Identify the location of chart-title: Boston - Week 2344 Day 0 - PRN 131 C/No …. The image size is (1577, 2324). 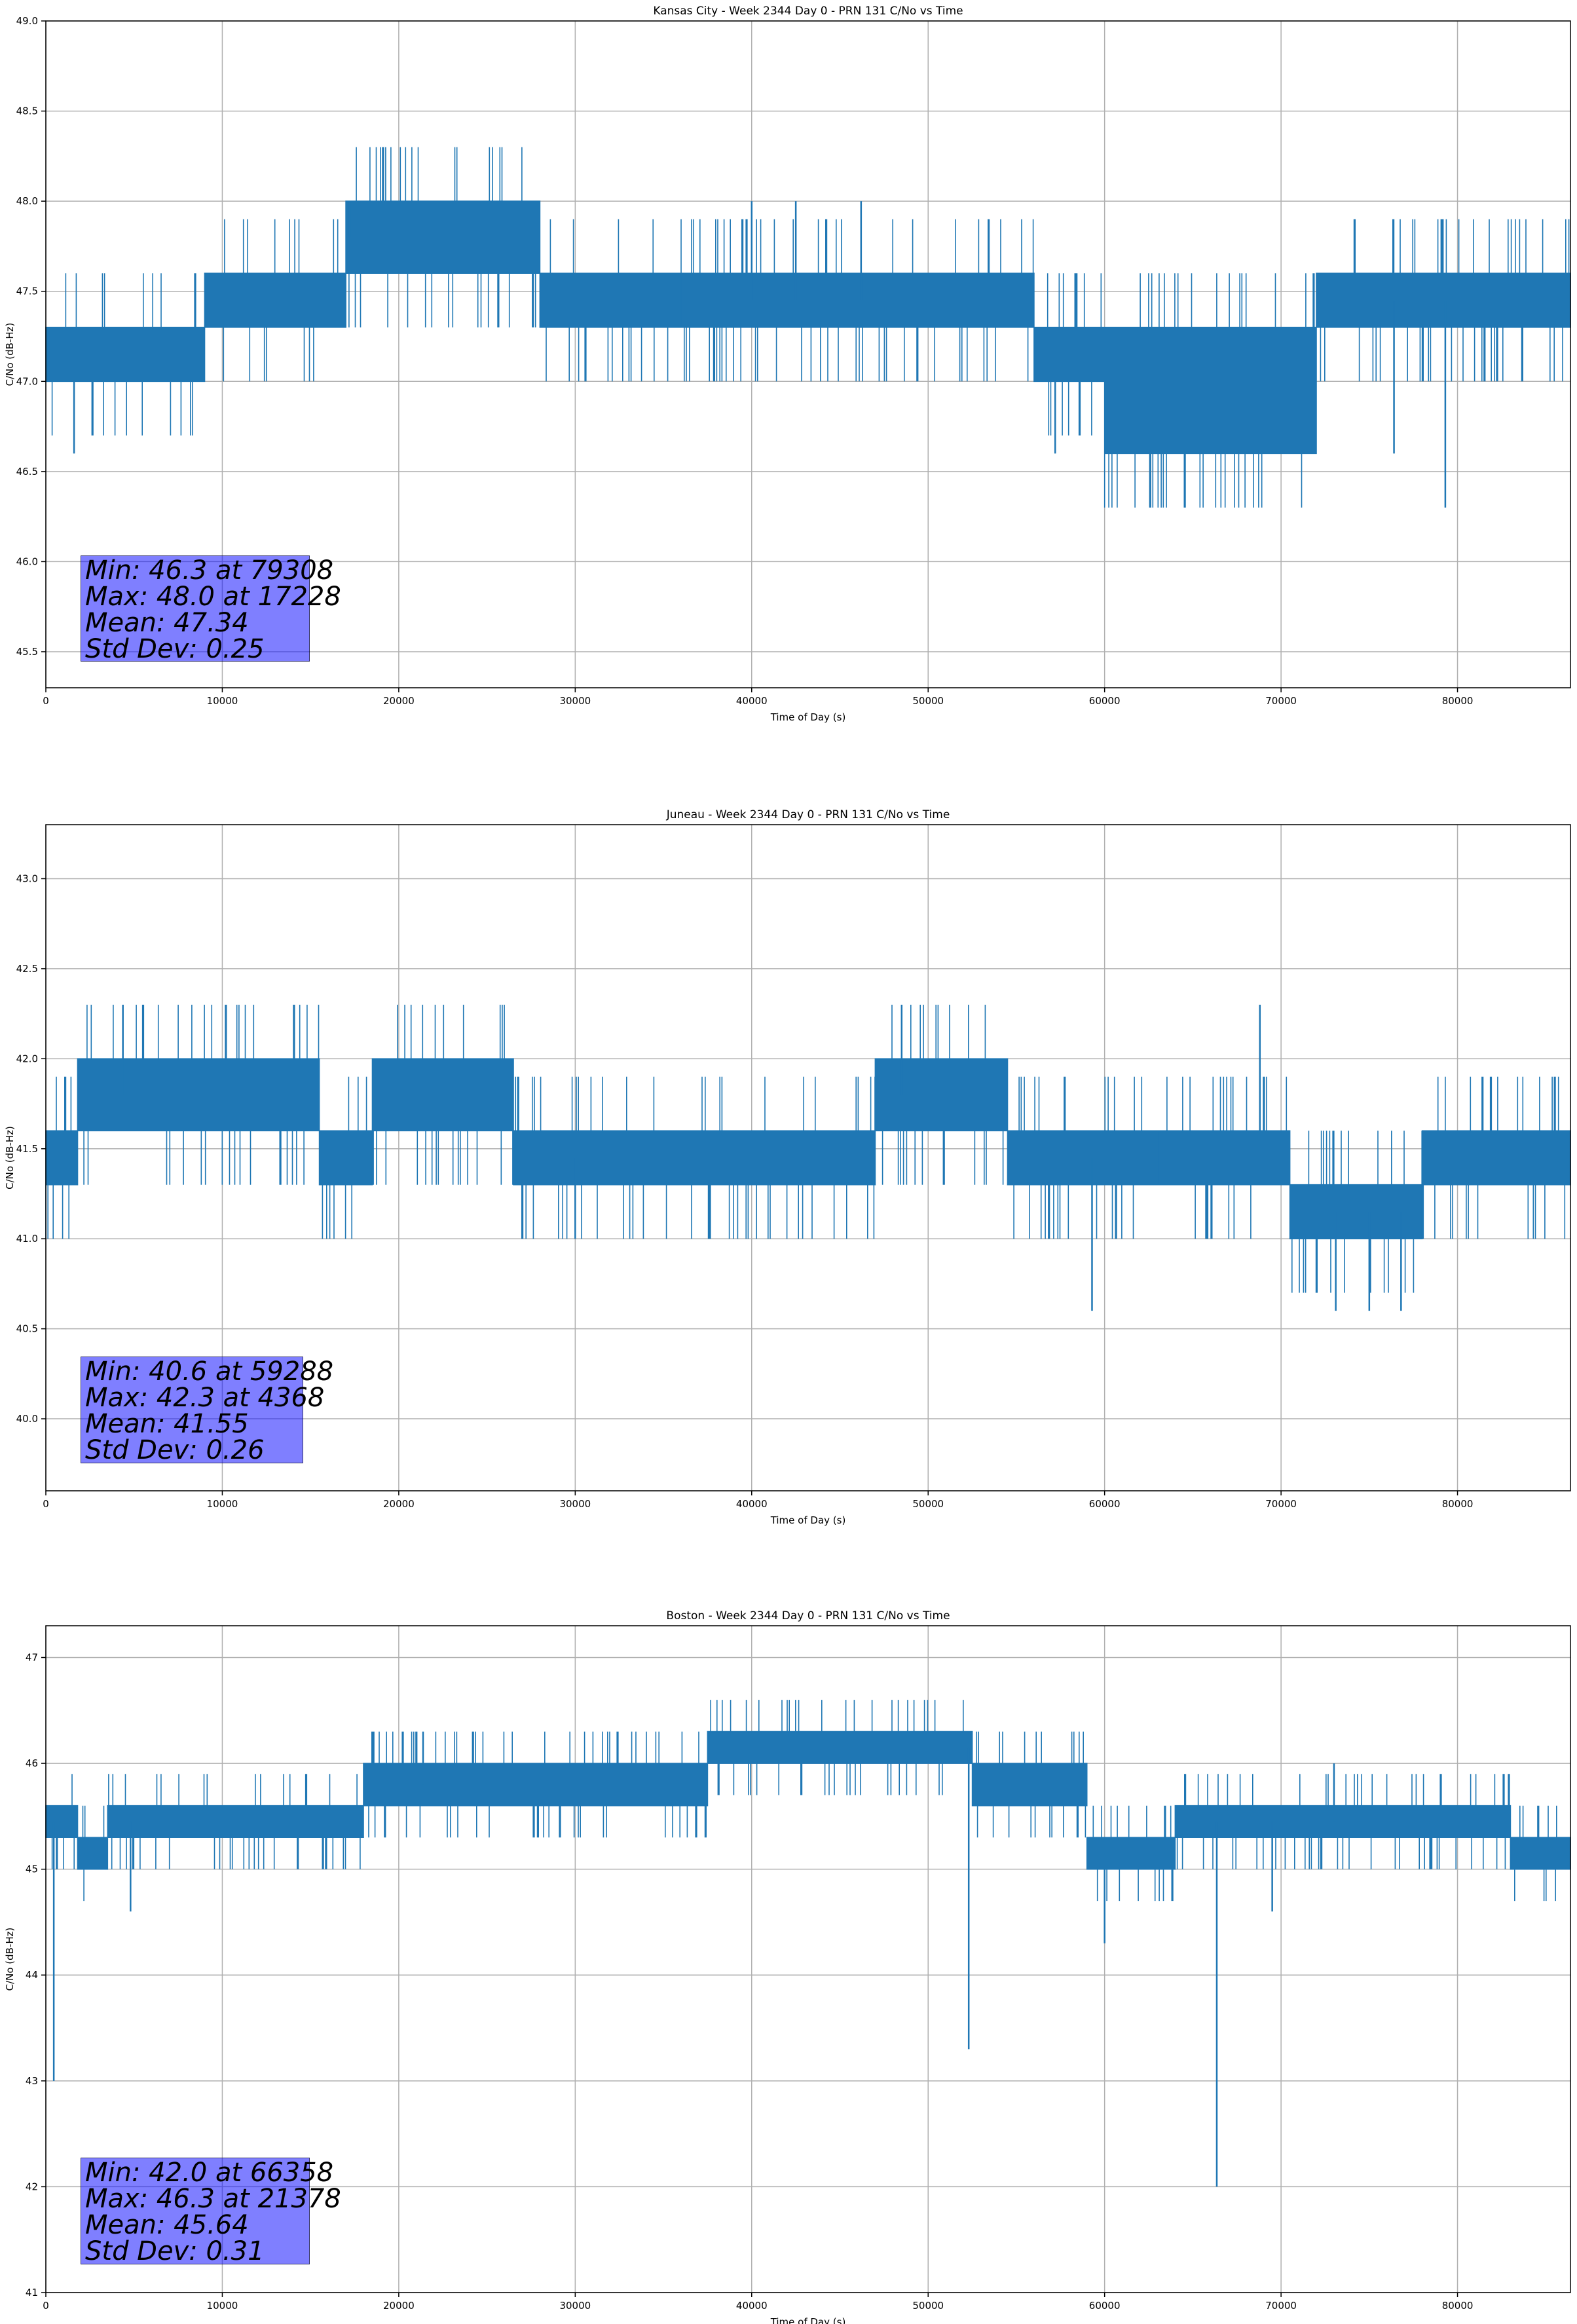
(808, 1615).